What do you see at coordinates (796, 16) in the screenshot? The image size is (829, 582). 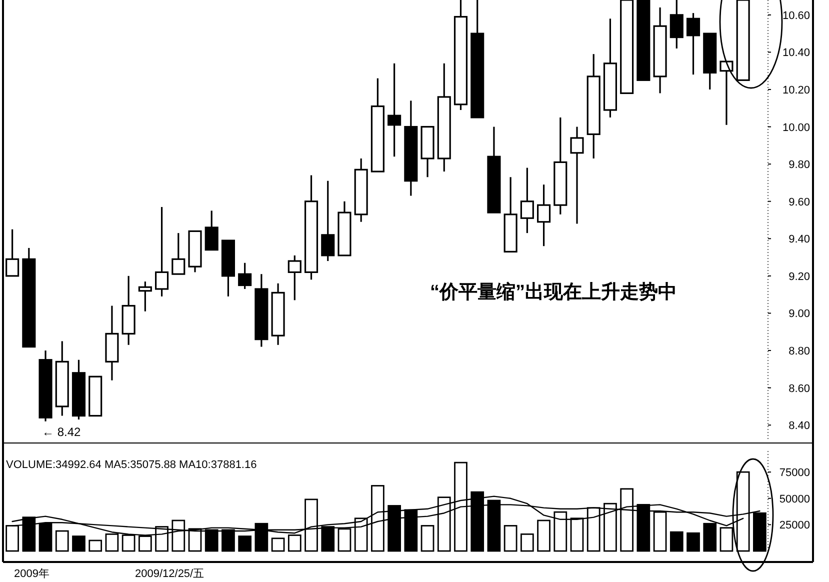 I see `y-tick-label: 10.60` at bounding box center [796, 16].